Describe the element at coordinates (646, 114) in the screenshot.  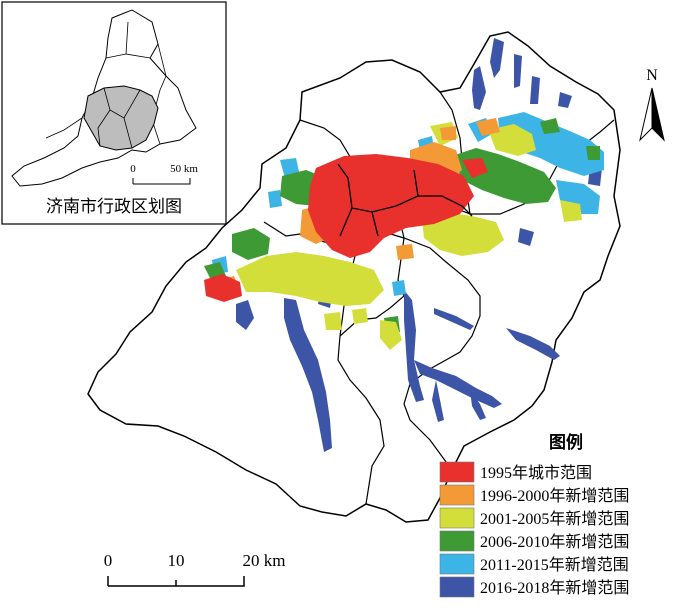
I see `north-arrow-left-half` at that location.